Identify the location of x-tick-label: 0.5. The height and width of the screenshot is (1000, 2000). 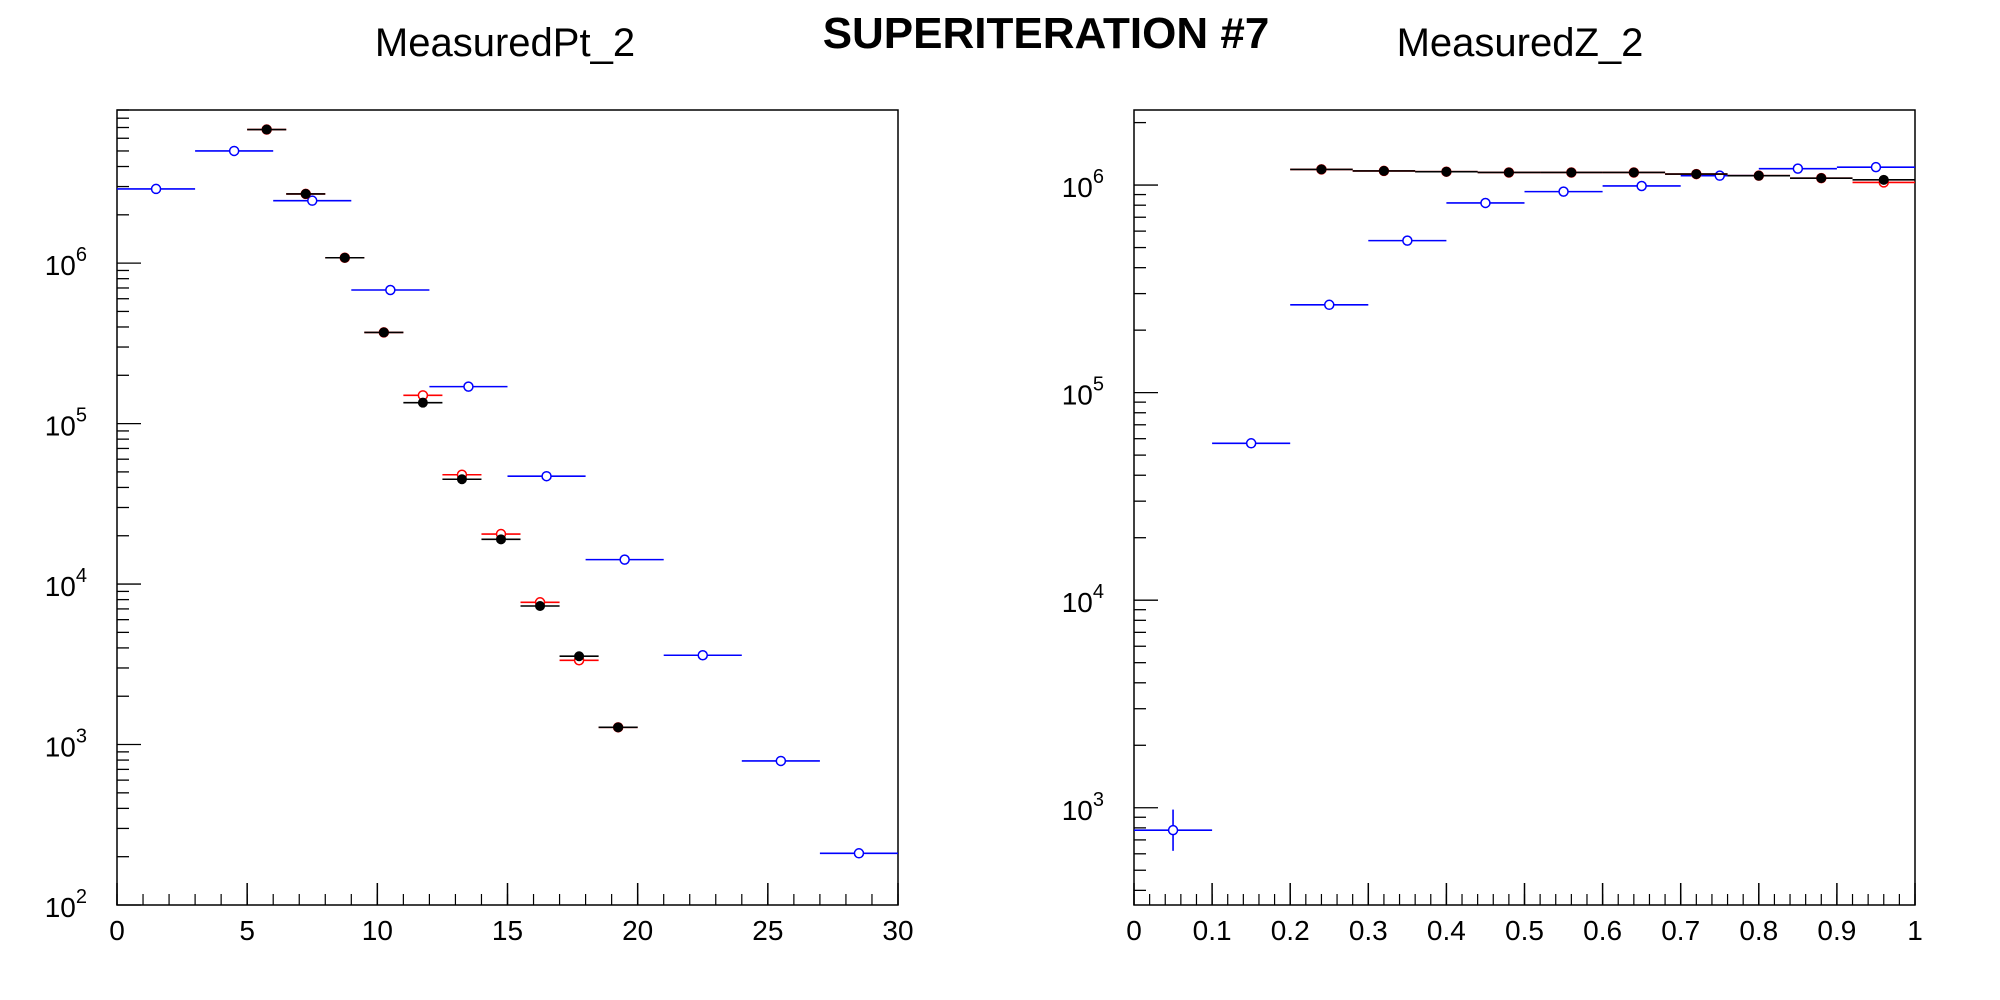
(1524, 930).